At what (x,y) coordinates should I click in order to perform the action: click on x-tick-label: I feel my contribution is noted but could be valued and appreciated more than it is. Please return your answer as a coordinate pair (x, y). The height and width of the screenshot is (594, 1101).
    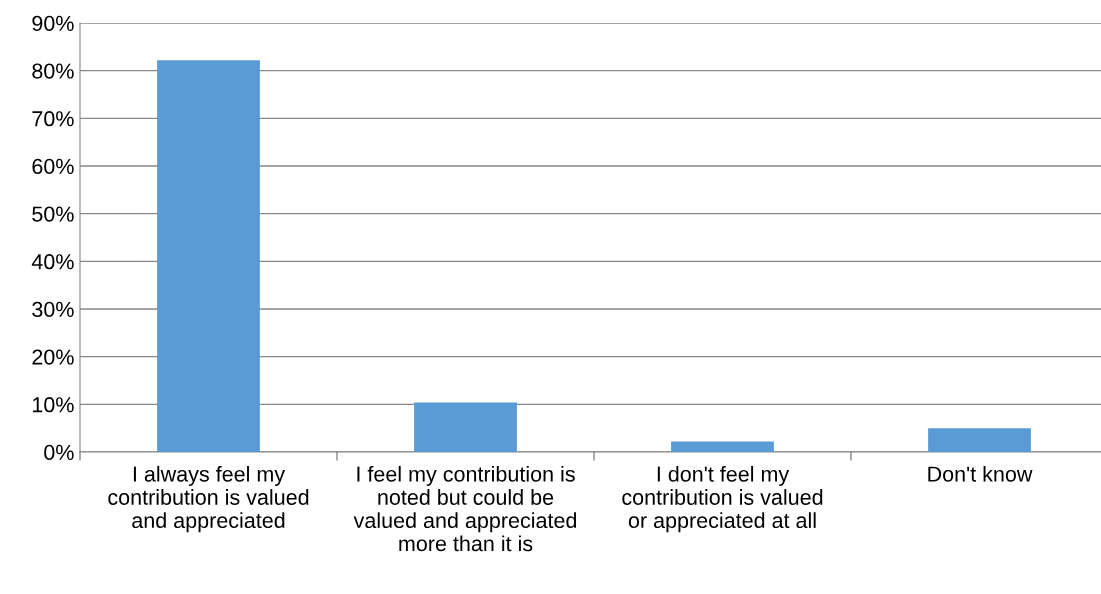
    Looking at the image, I should click on (465, 508).